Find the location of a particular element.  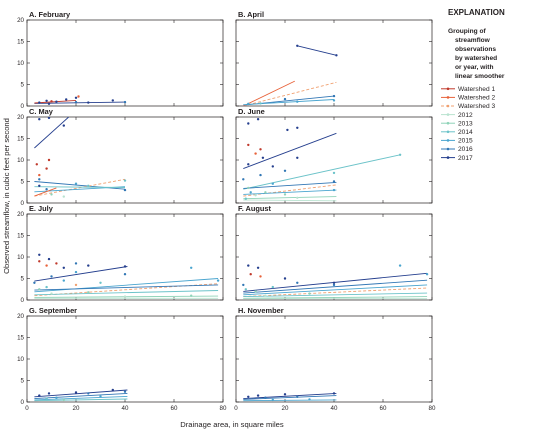

panel-6: F. August is located at coordinates (334, 252).